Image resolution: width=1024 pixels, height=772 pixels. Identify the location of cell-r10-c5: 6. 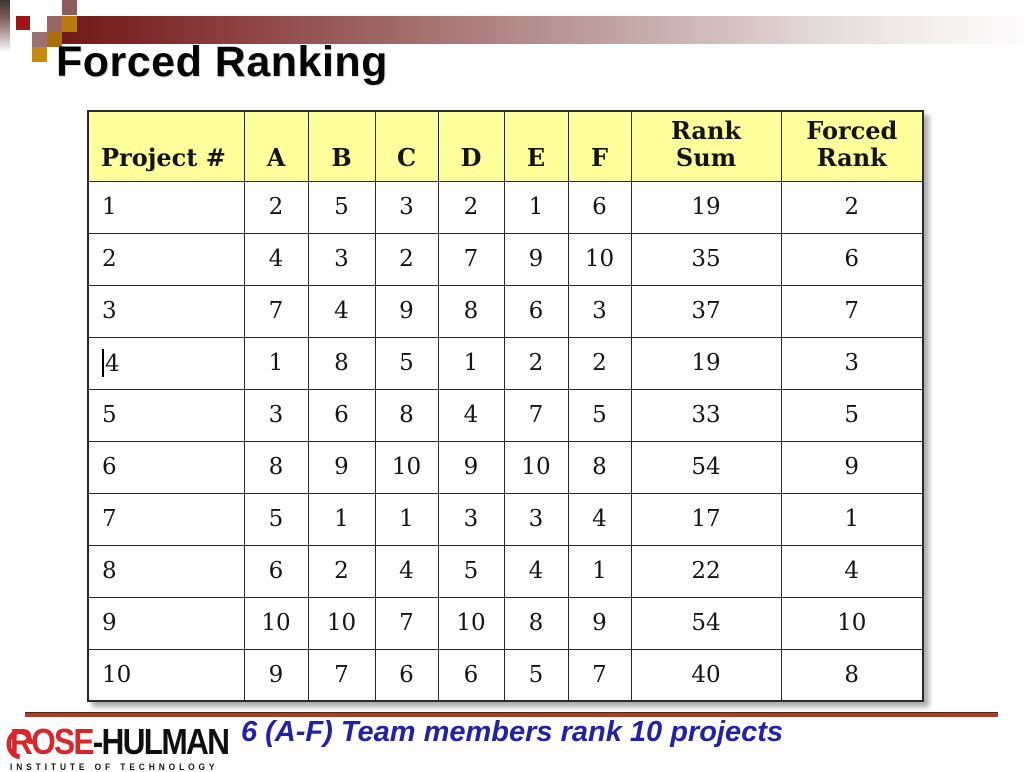
(471, 675).